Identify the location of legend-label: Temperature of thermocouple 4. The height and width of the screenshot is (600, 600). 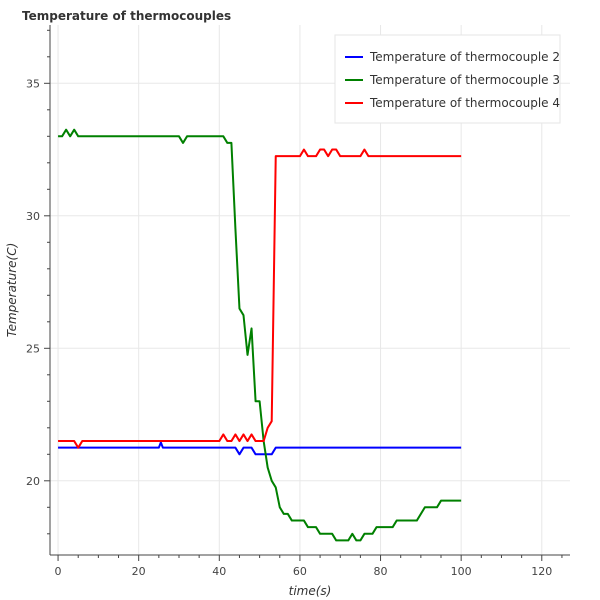
(464, 103).